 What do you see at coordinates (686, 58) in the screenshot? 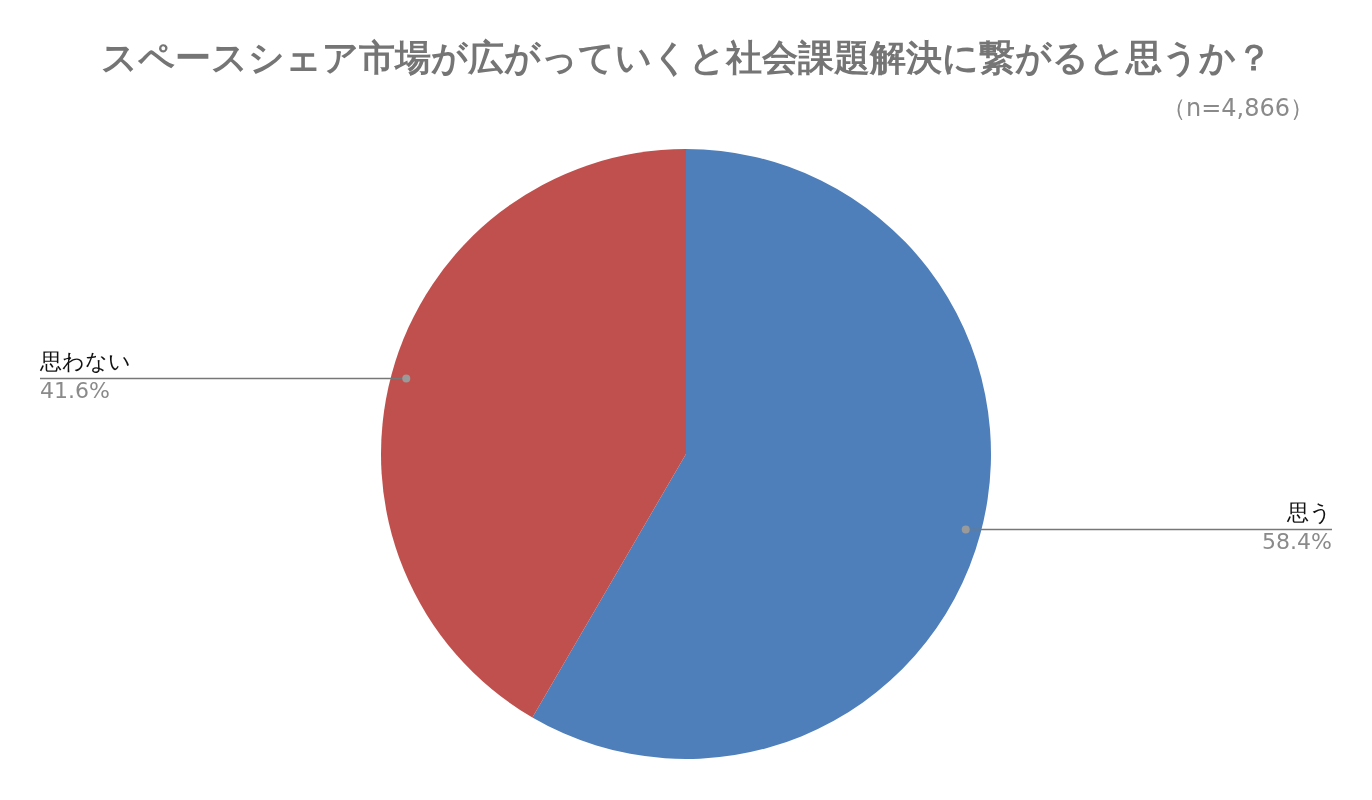
I see `chart-title: スペースシェア市場が広がっていくと社会課題解決に繋がると思うか？` at bounding box center [686, 58].